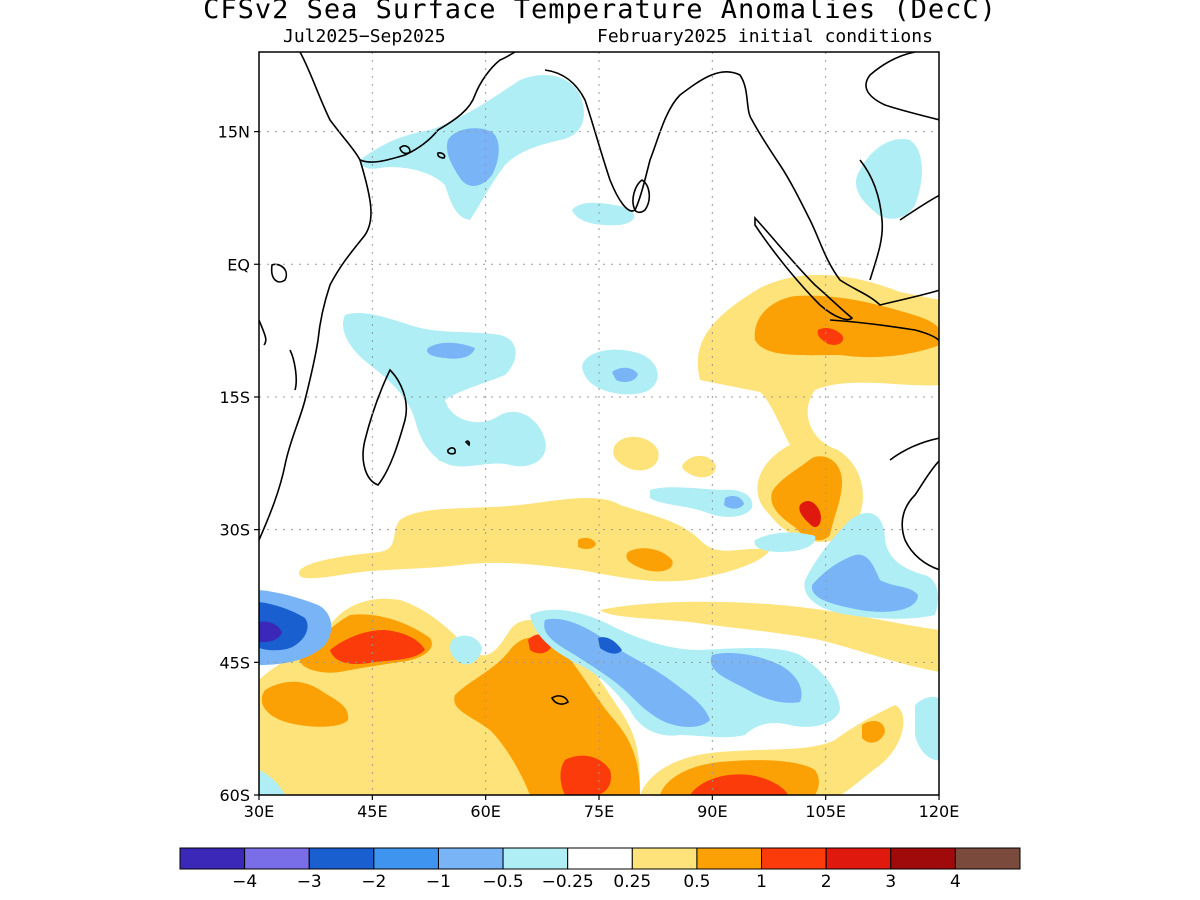  Describe the element at coordinates (772, 757) in the screenshot. I see `anomaly-region-warm-south-orange` at that location.